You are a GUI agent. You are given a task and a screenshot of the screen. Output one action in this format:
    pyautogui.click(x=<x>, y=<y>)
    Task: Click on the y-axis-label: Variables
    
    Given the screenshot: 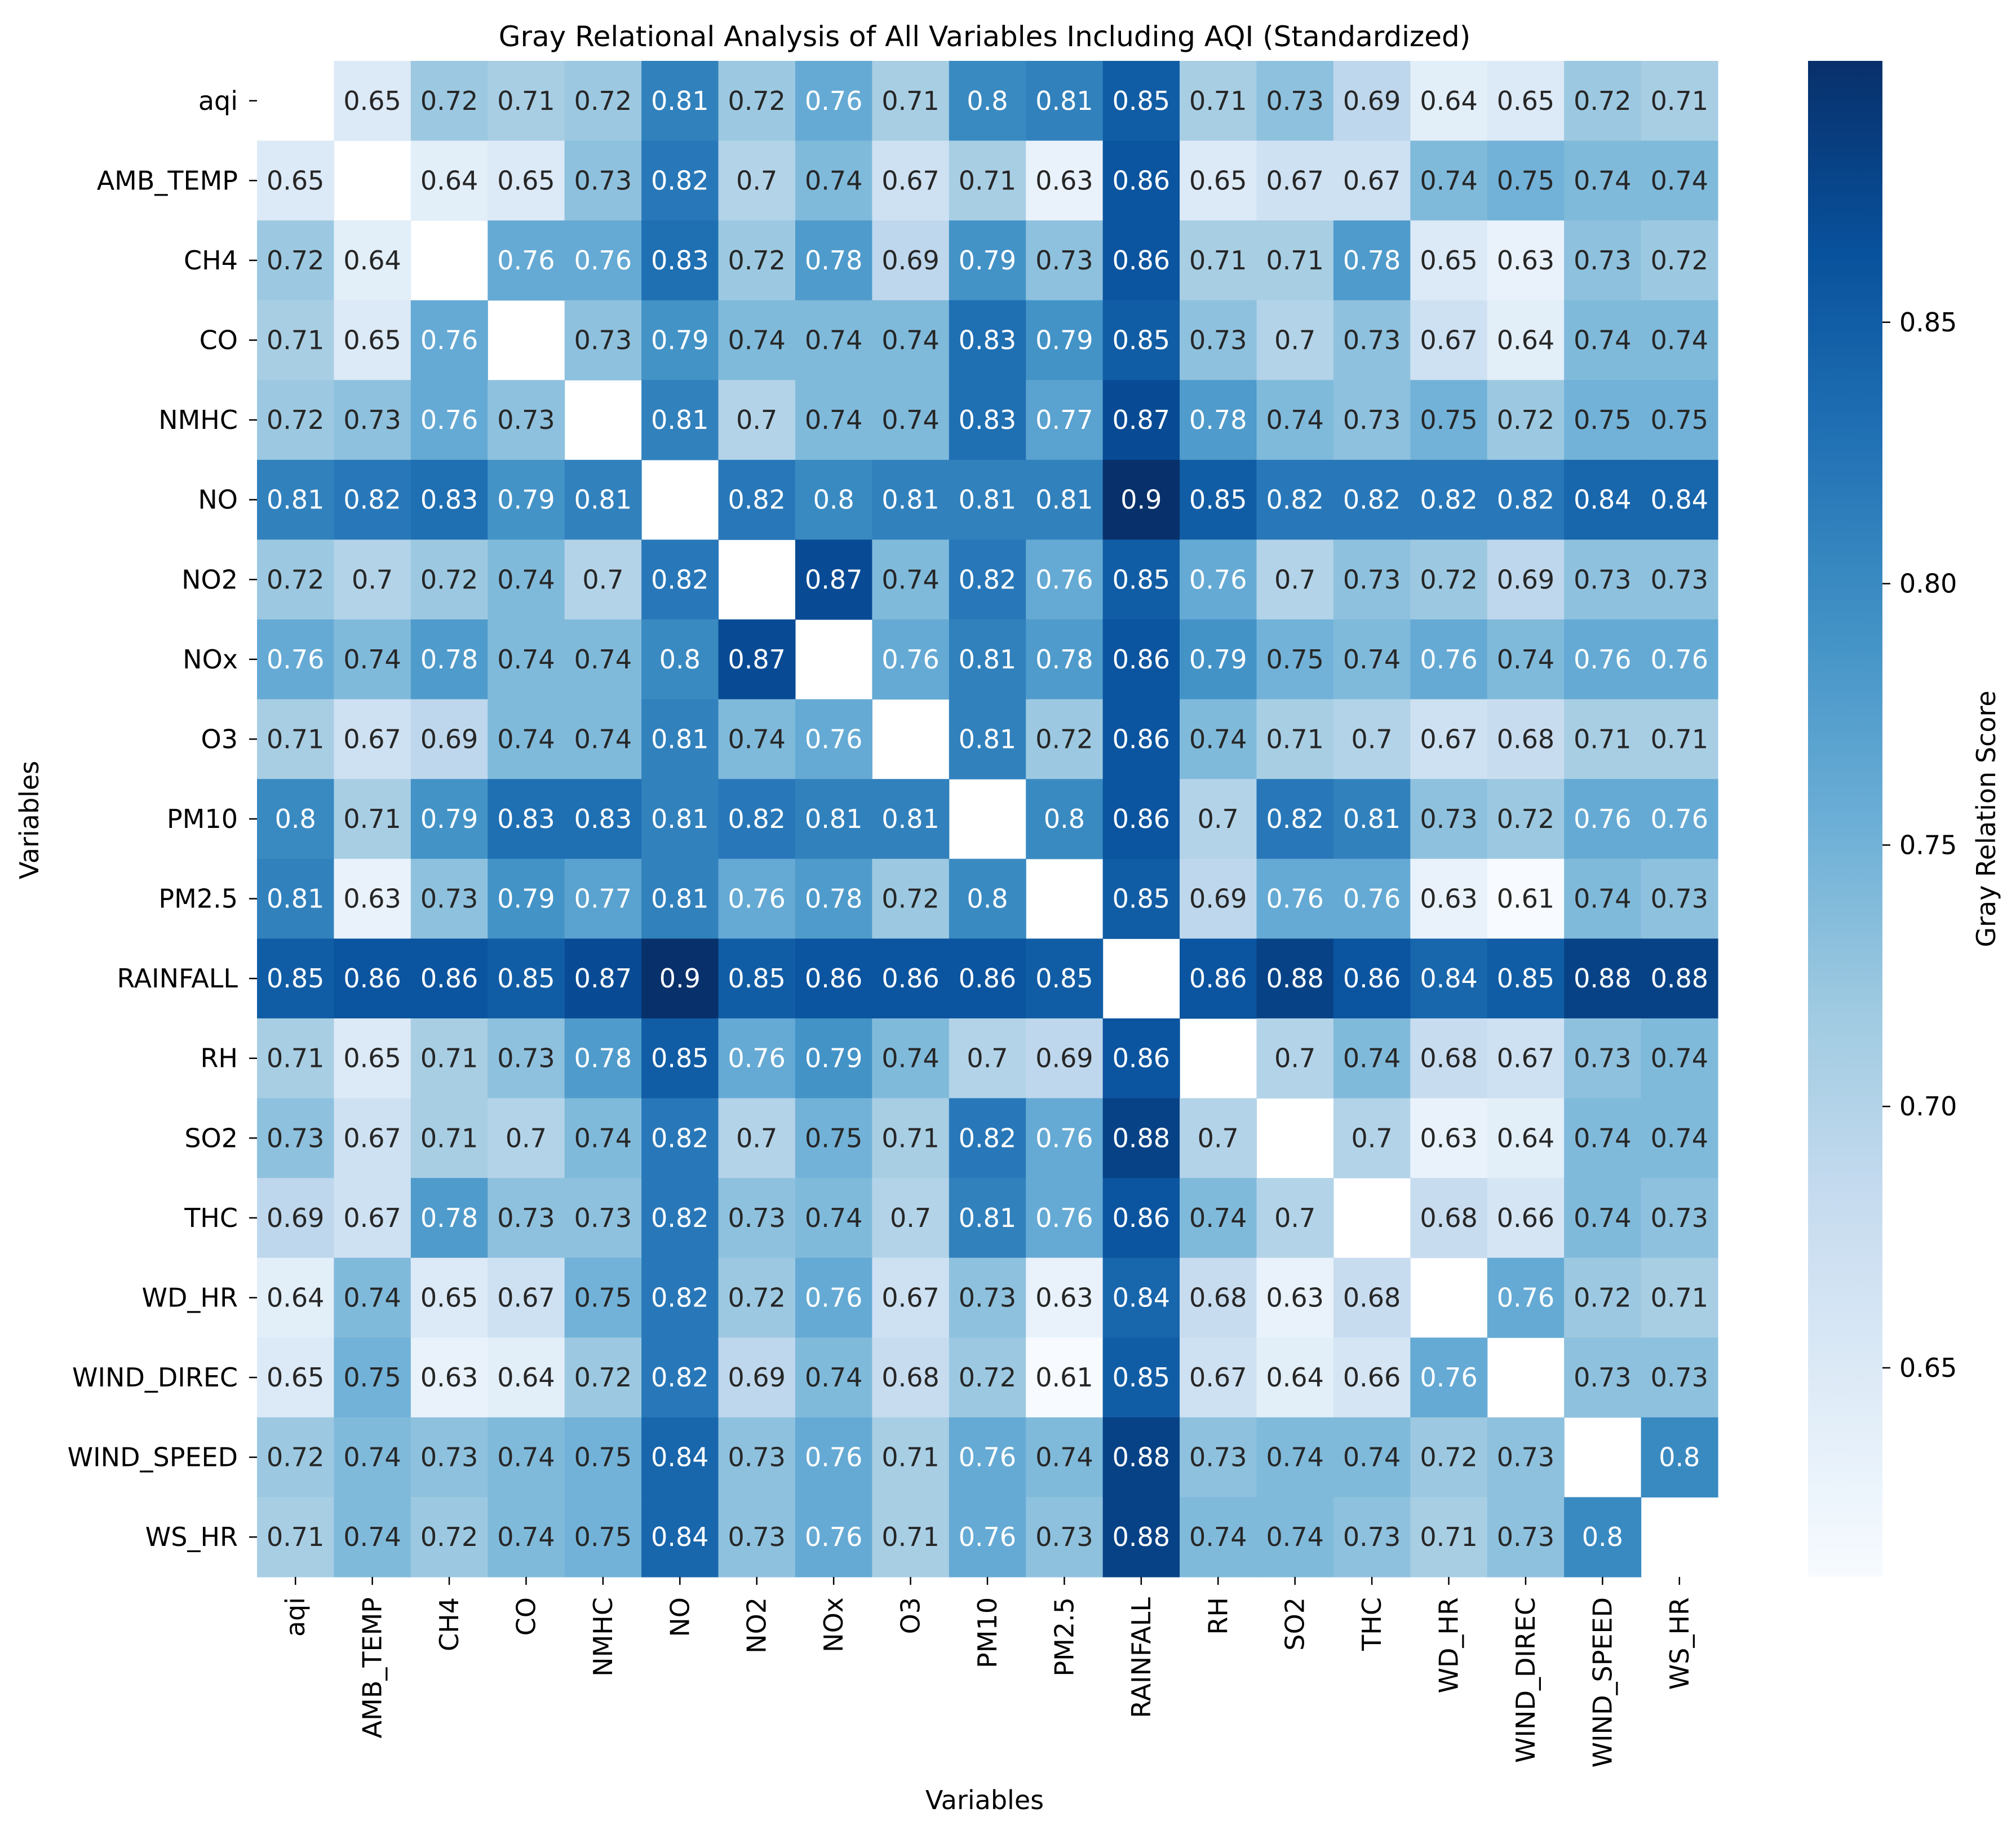 What is the action you would take?
    pyautogui.click(x=29, y=820)
    